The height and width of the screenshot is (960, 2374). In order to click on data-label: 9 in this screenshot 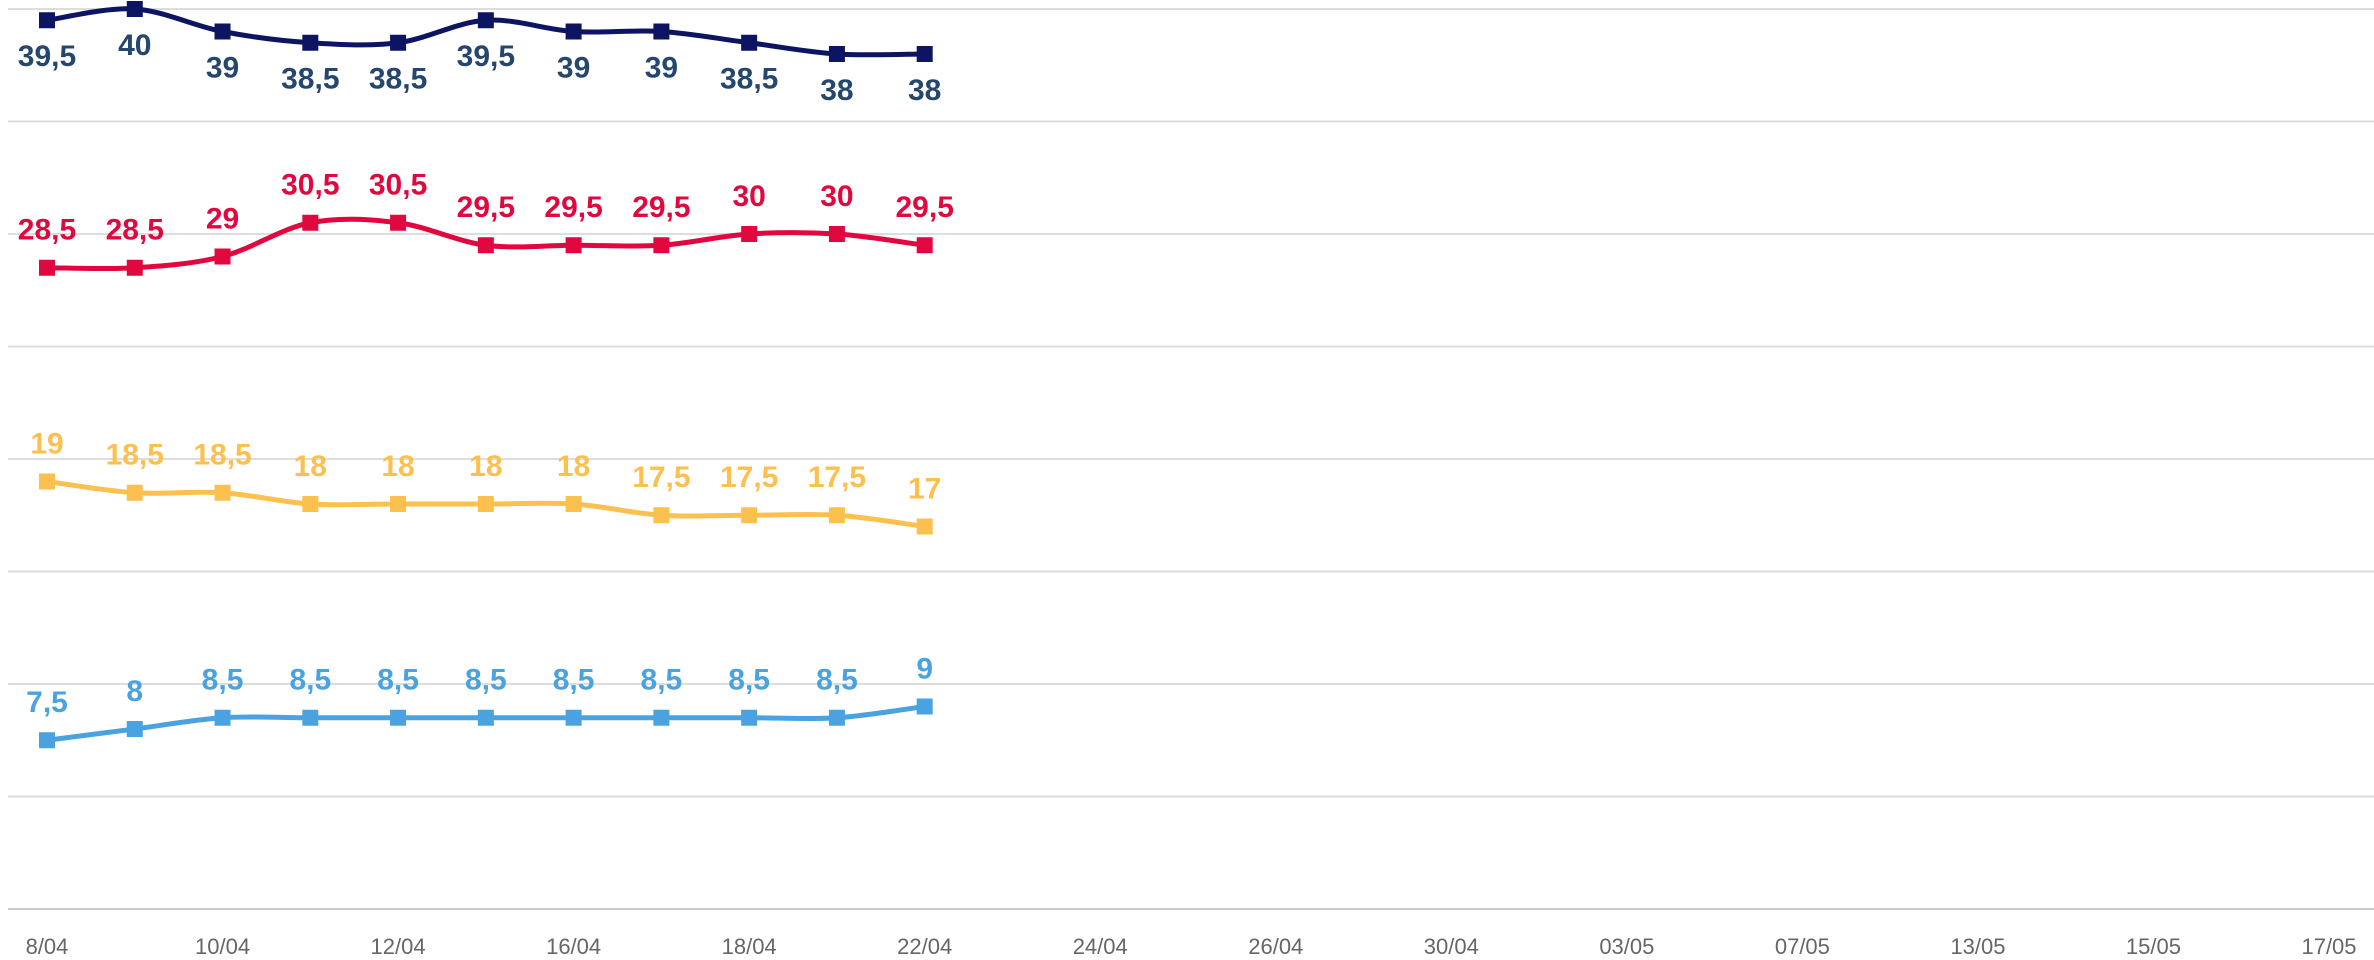, I will do `click(924, 668)`.